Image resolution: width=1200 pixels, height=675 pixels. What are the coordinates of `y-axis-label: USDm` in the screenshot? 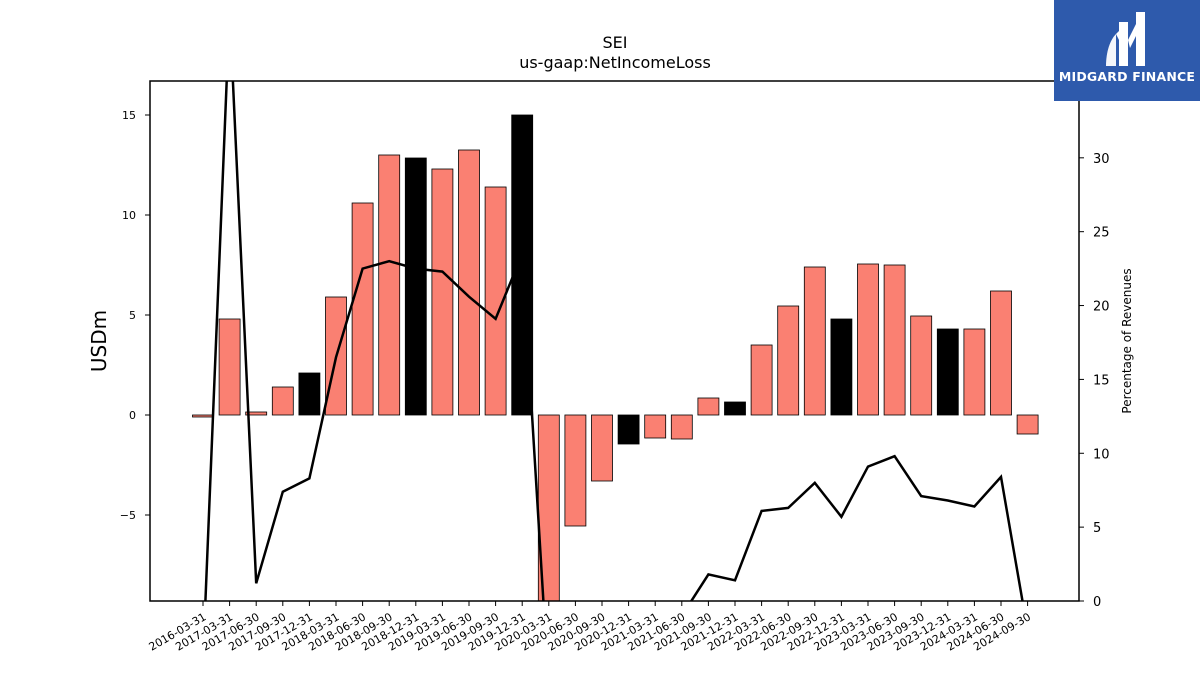 It's located at (99, 341).